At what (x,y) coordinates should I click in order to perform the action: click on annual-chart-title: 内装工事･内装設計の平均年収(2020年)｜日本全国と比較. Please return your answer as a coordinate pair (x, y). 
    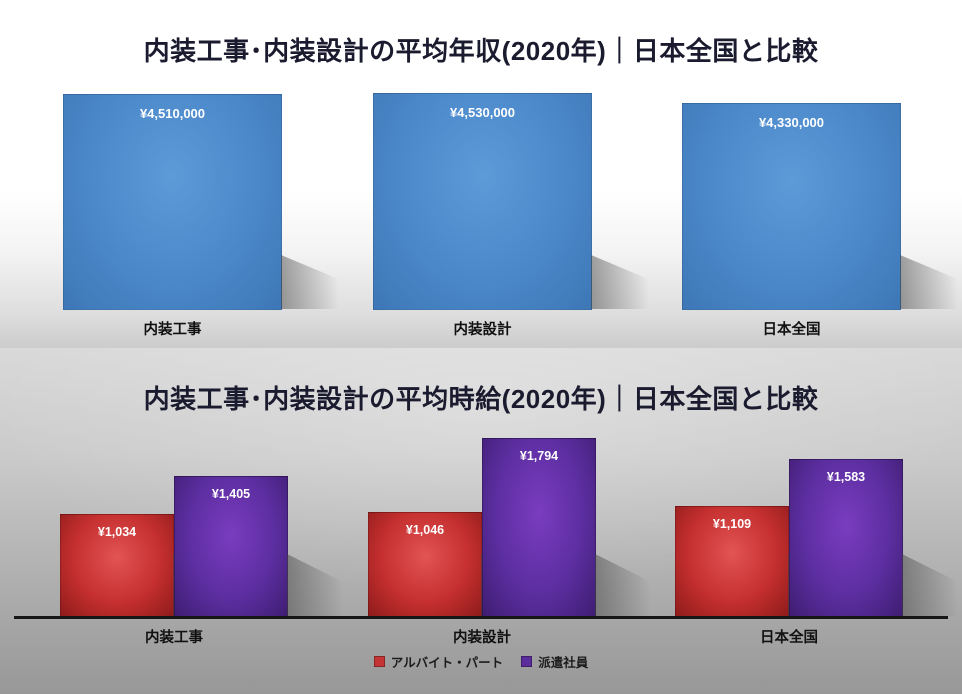
    Looking at the image, I should click on (481, 51).